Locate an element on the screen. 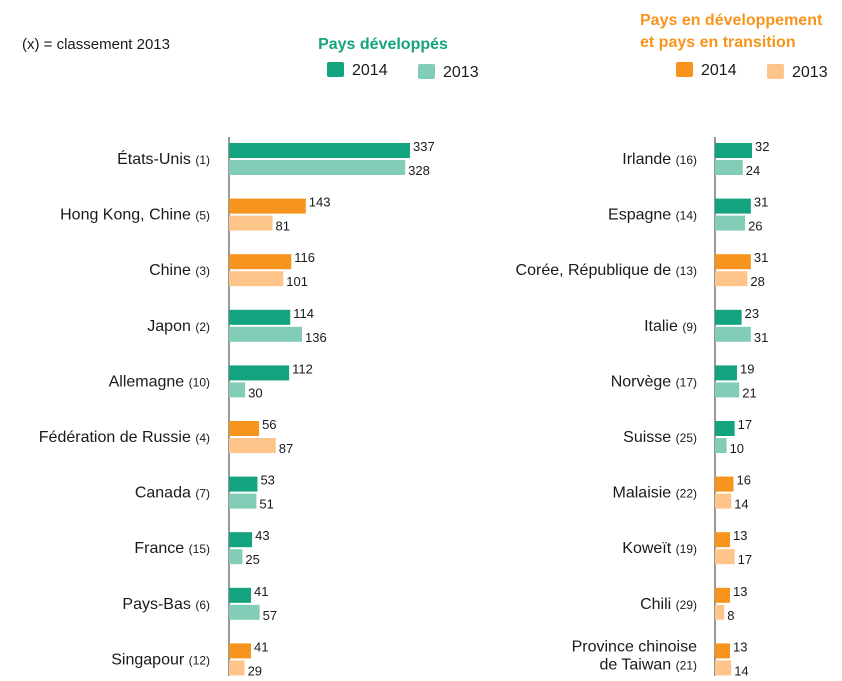 The image size is (842, 681). value-label: 56 is located at coordinates (269, 424).